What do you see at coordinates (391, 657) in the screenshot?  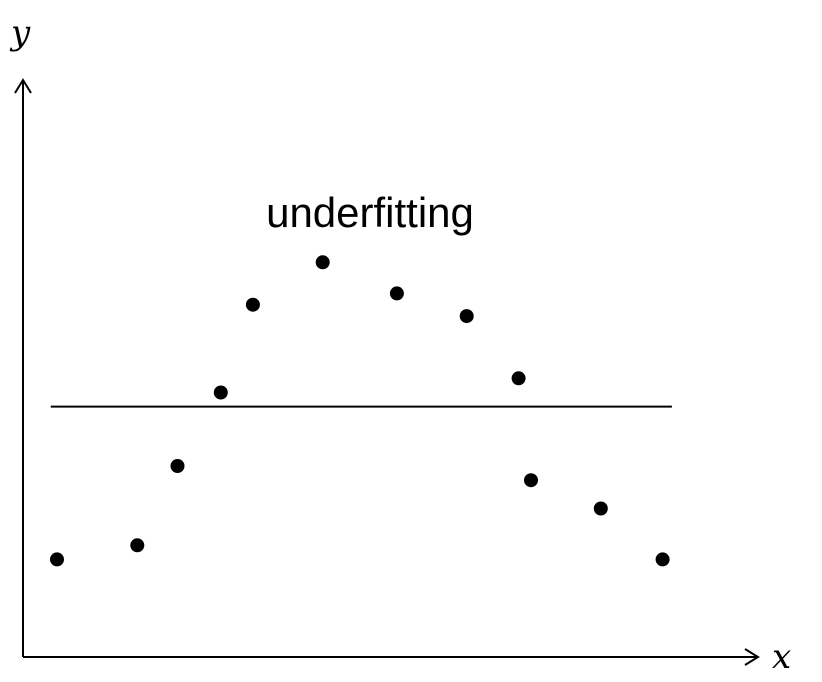 I see `x-axis` at bounding box center [391, 657].